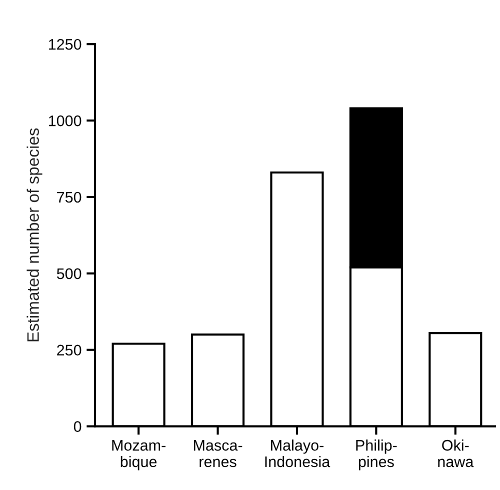 The height and width of the screenshot is (490, 500). What do you see at coordinates (297, 453) in the screenshot?
I see `x-tick-label: Malayo- Indonesia` at bounding box center [297, 453].